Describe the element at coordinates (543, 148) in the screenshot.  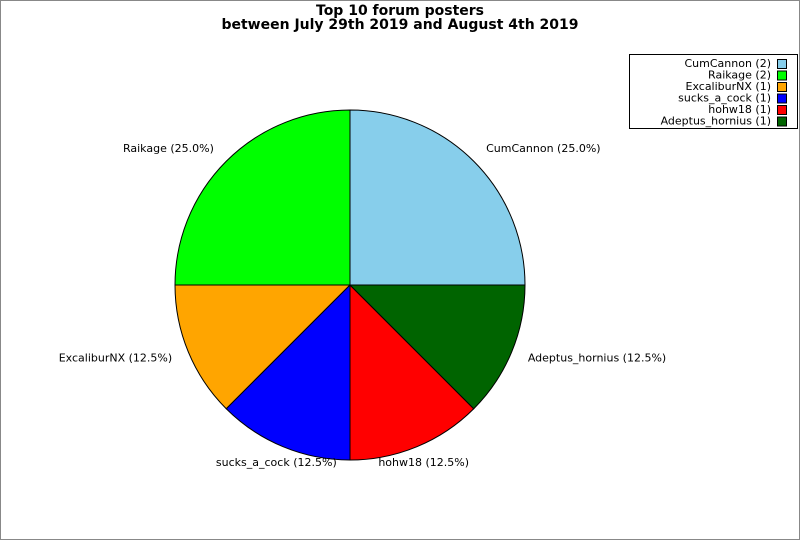
I see `slice-label: CumCannon (25.0%)` at that location.